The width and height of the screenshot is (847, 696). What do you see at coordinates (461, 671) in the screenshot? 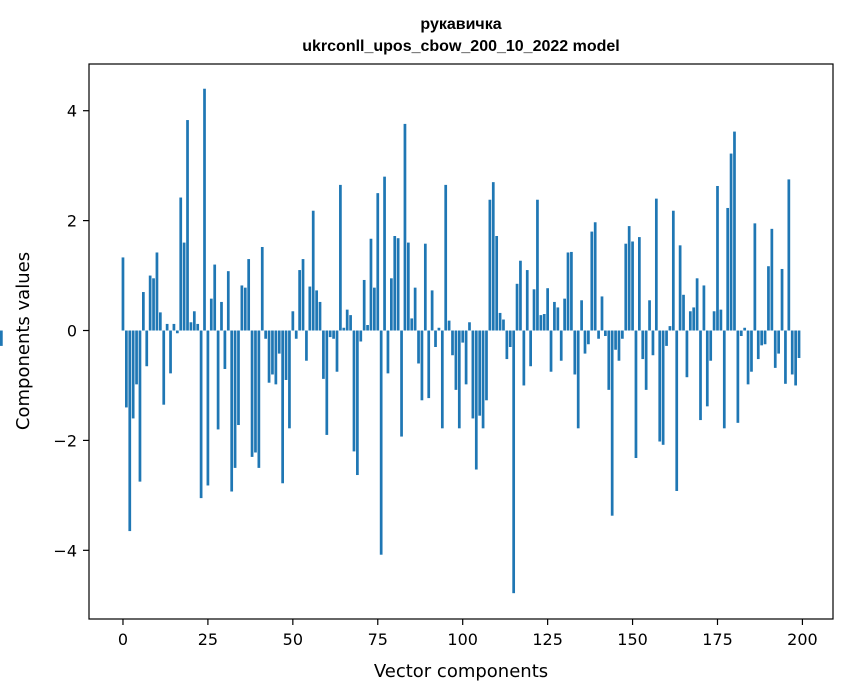
I see `x-axis-label: Vector components` at bounding box center [461, 671].